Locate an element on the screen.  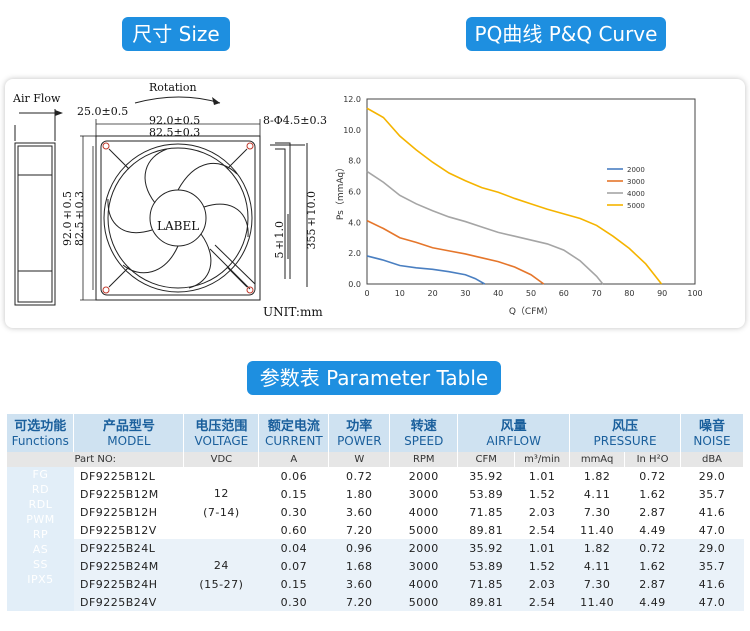
power-cell: 1.80 is located at coordinates (359, 494).